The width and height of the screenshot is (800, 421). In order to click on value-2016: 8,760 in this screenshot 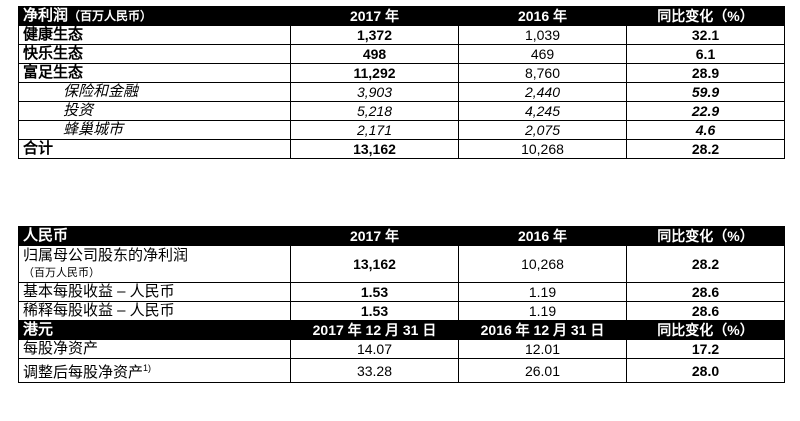, I will do `click(542, 73)`.